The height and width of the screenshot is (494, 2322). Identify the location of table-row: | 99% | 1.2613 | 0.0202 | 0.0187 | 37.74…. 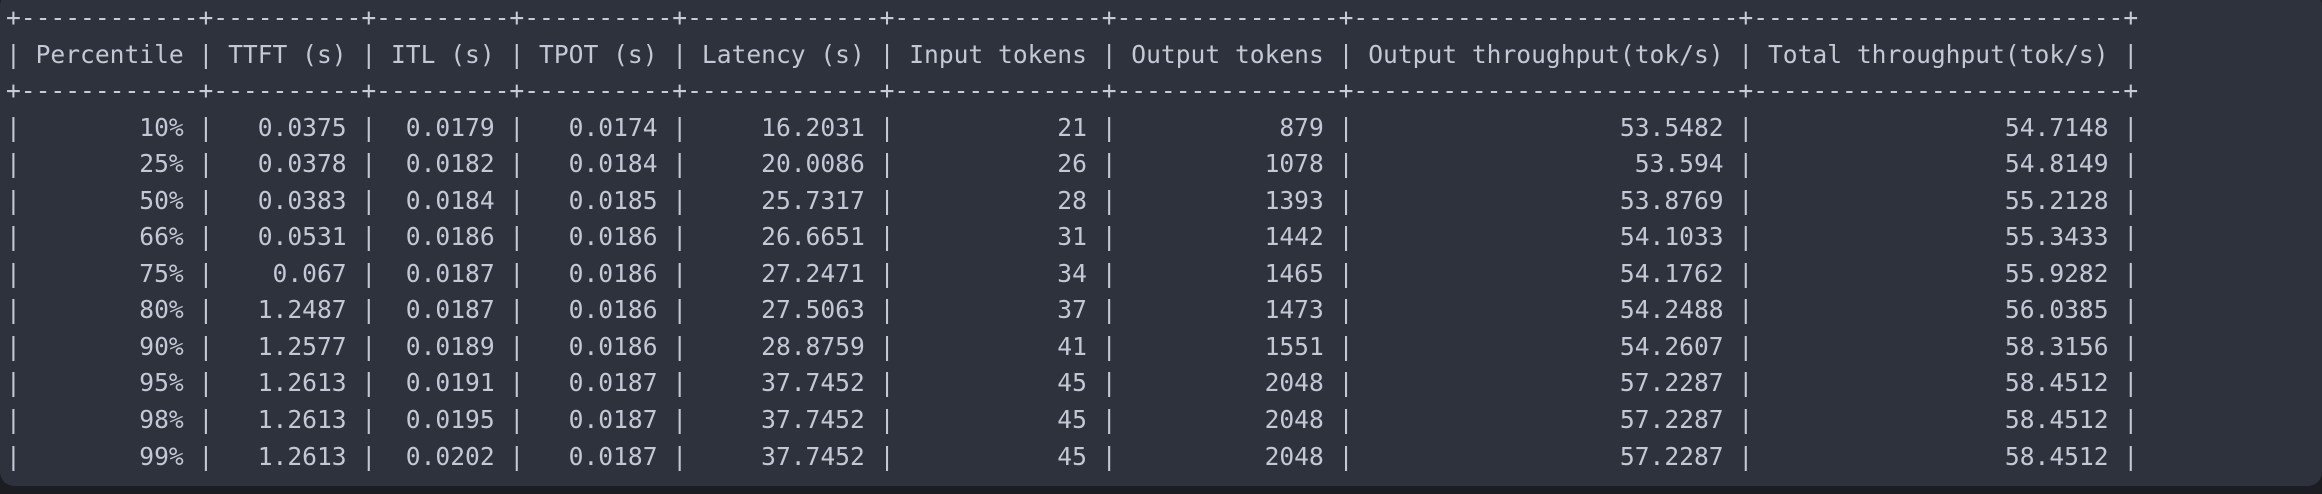
(1072, 456).